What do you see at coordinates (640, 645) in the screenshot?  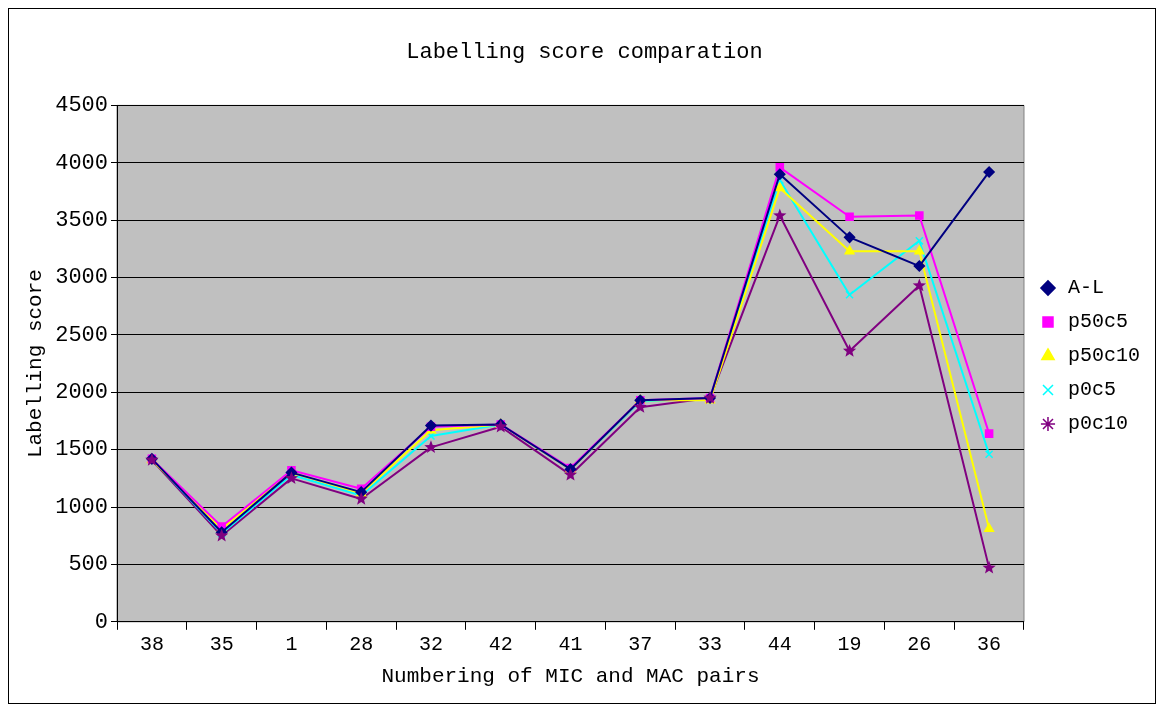 I see `x-tick-label: 37` at bounding box center [640, 645].